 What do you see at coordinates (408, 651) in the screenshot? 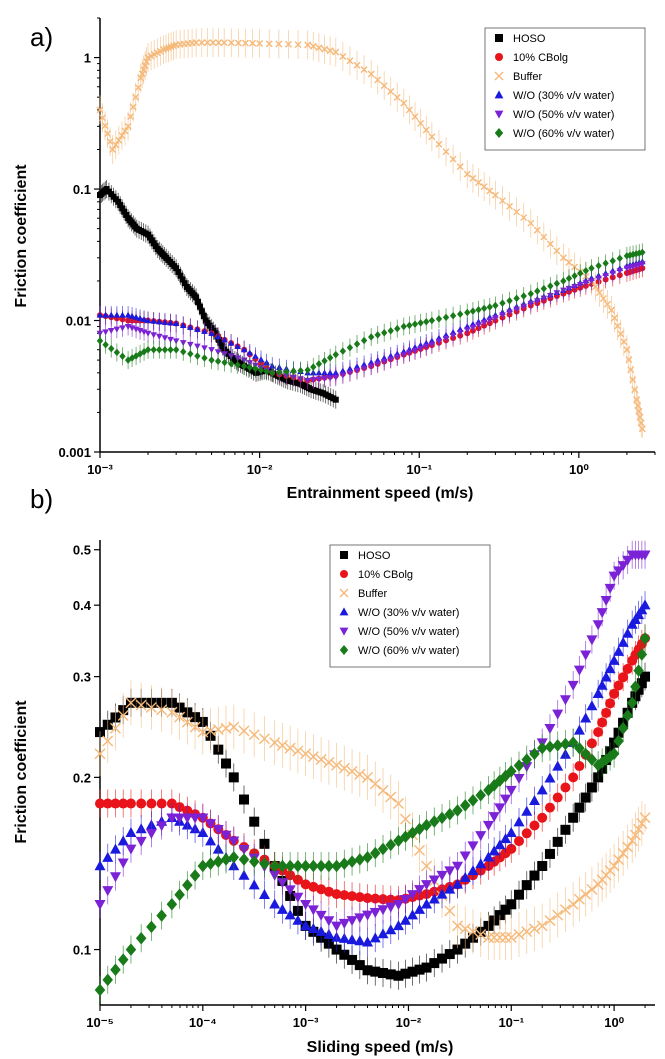
I see `legend-entry: W/O (60% v/v water)` at bounding box center [408, 651].